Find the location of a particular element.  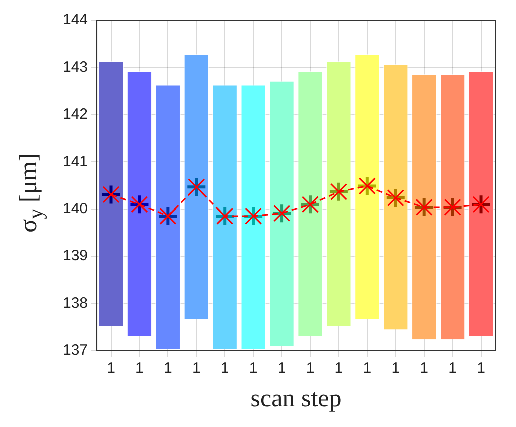

y-tick-label: 143 is located at coordinates (75, 67).